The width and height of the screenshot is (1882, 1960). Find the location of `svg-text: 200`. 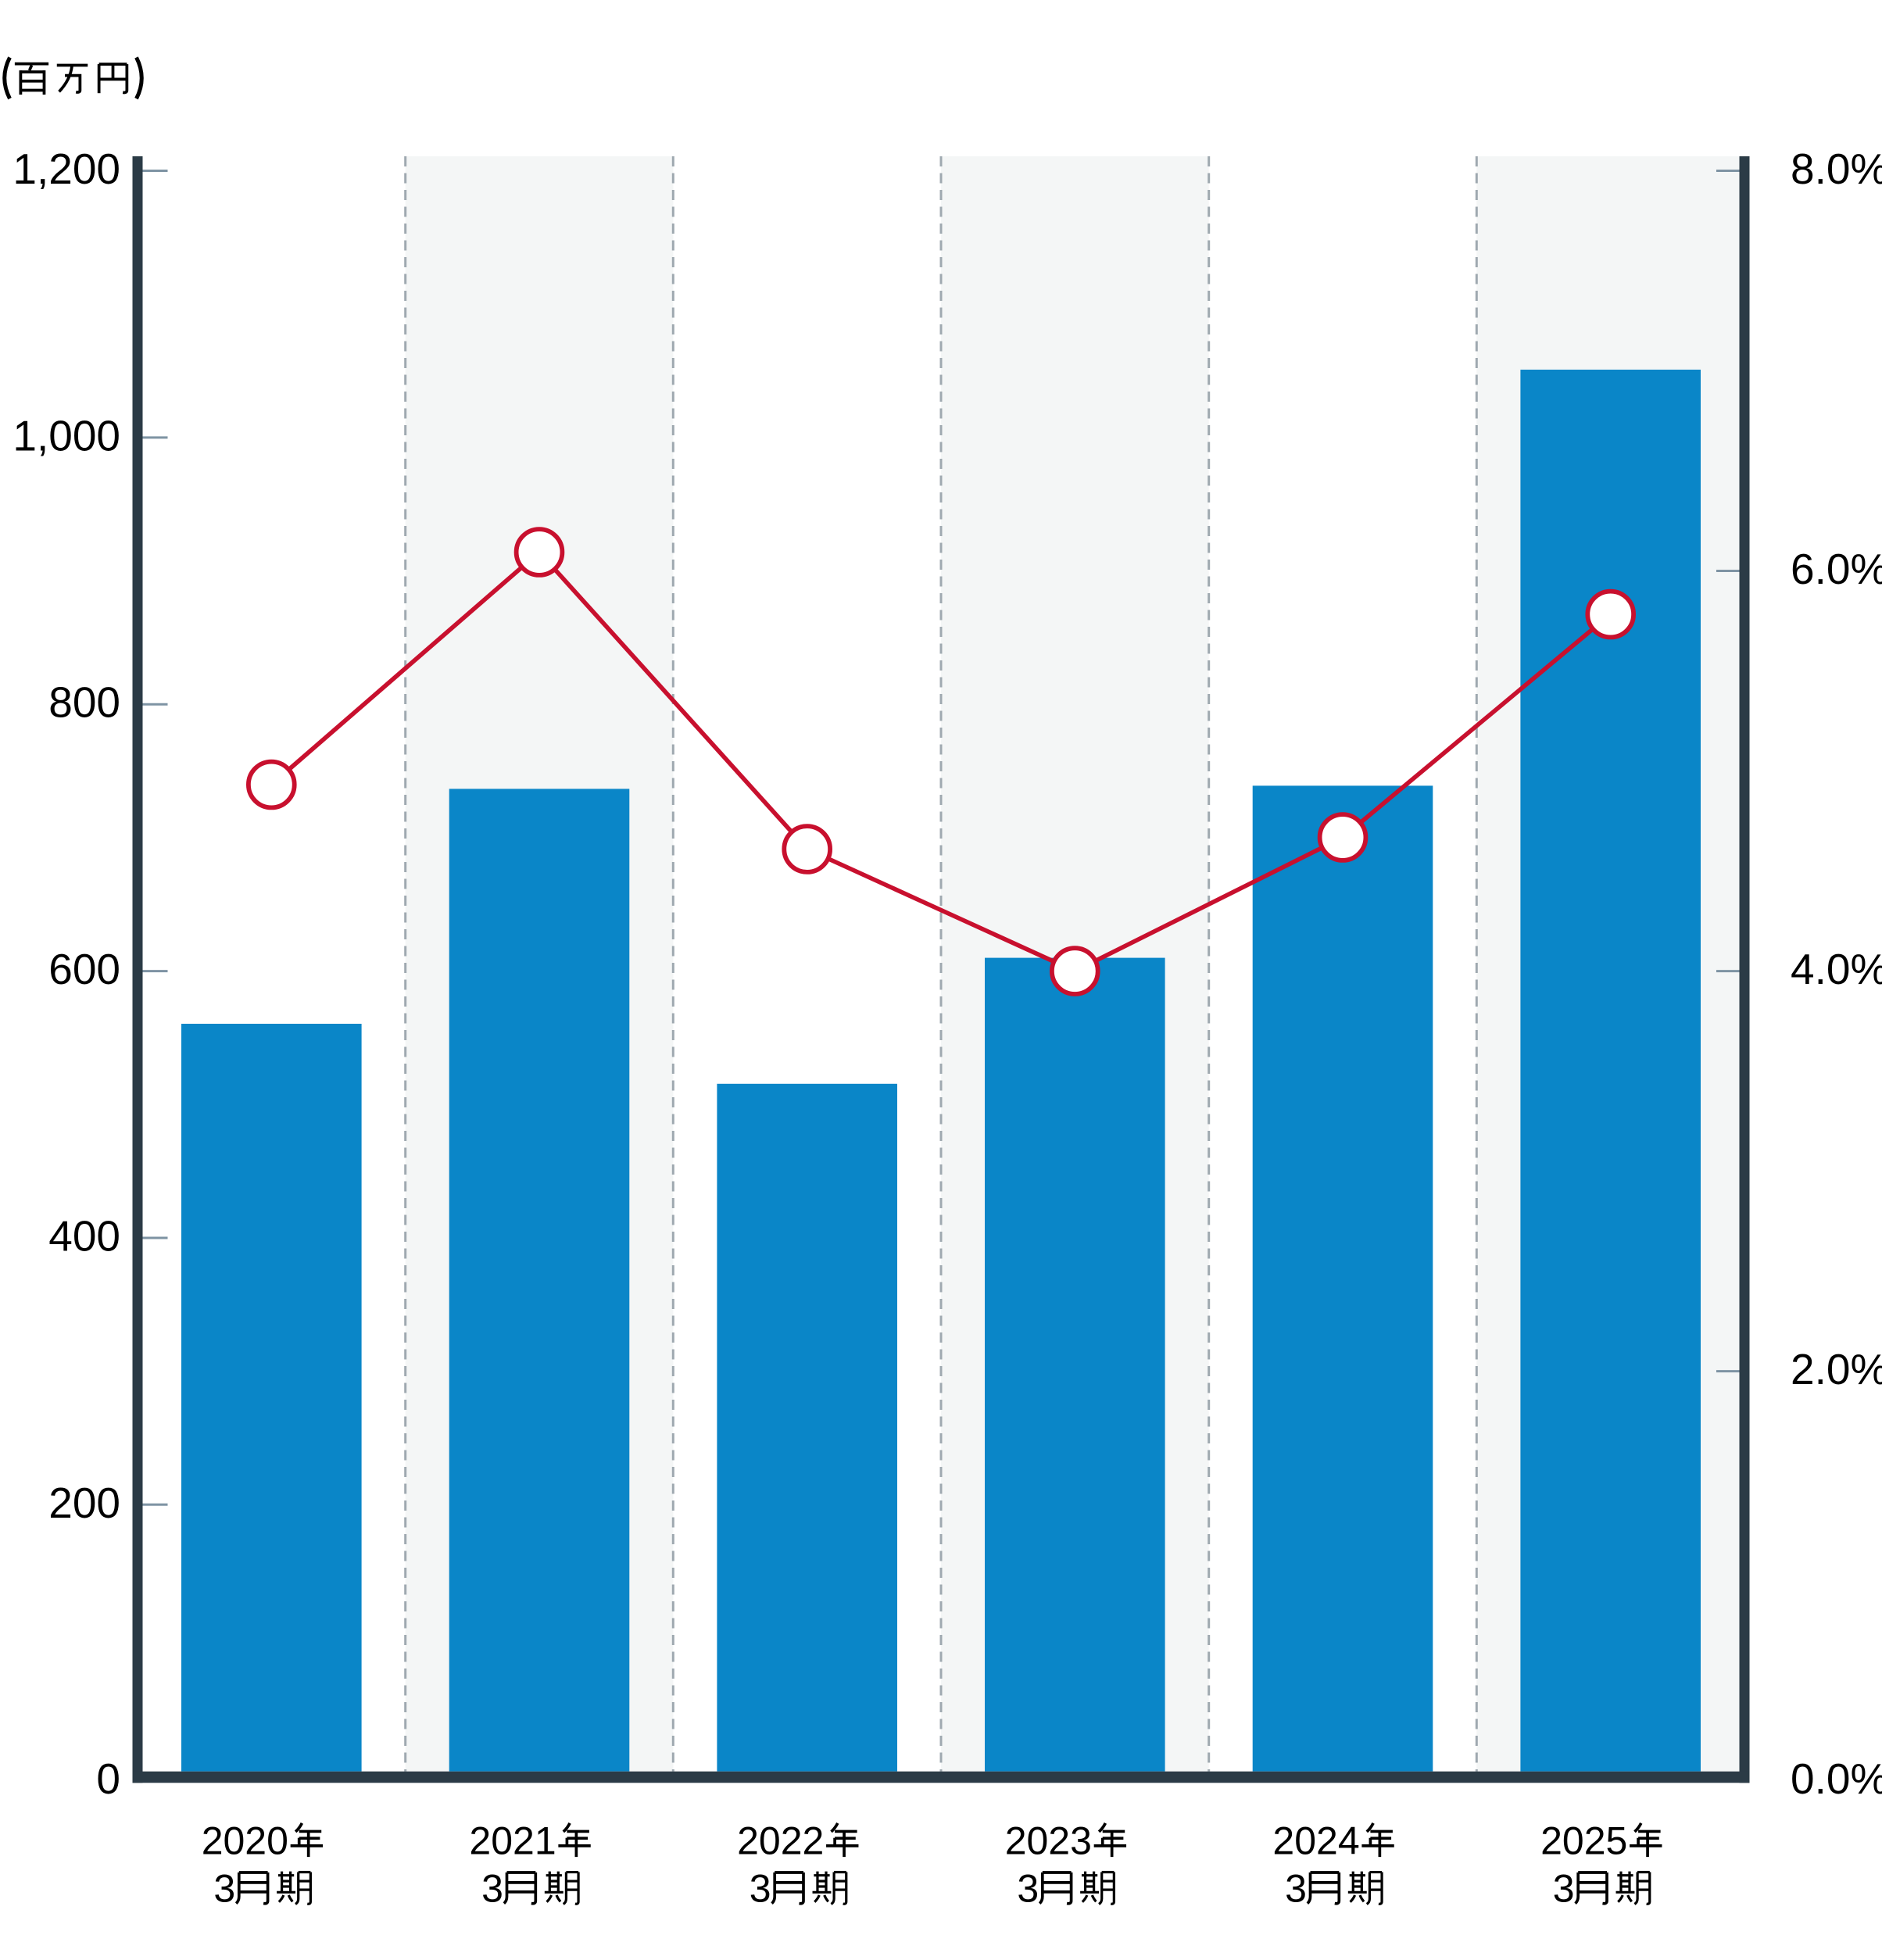

svg-text: 200 is located at coordinates (84, 1503).